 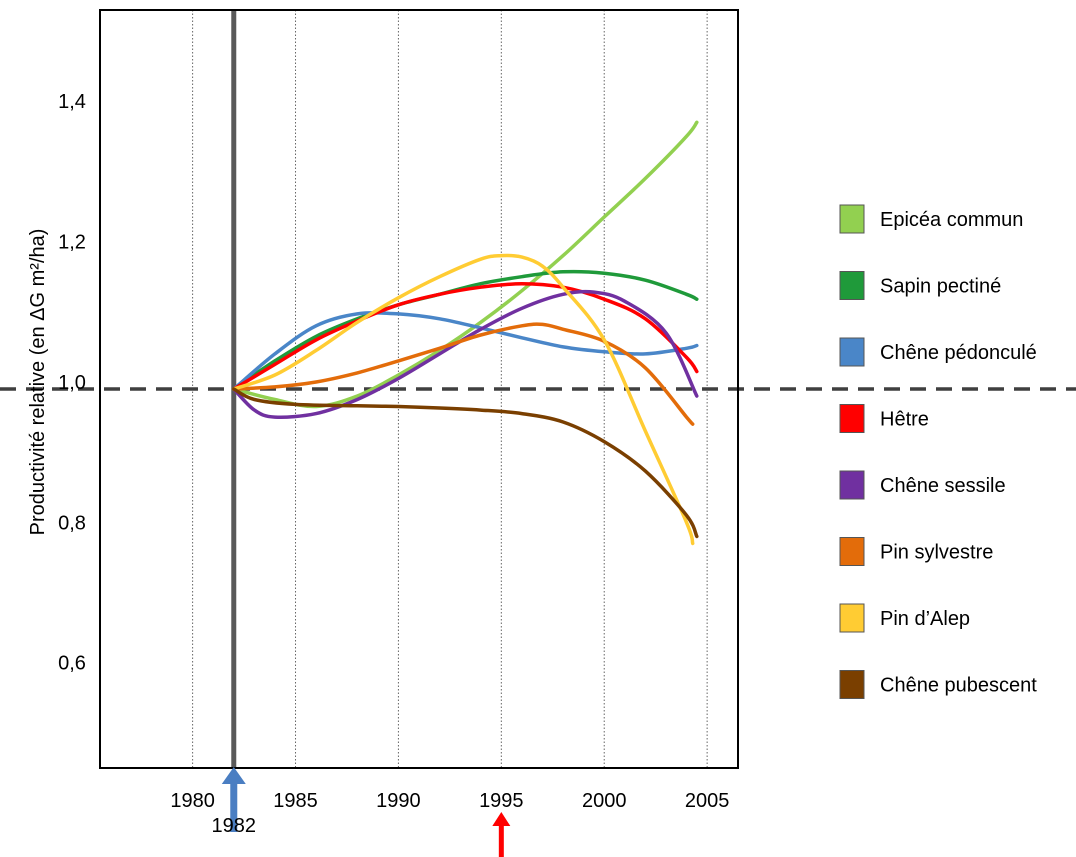 I want to click on legend-swatch-pin-sylvestre, so click(x=852, y=551).